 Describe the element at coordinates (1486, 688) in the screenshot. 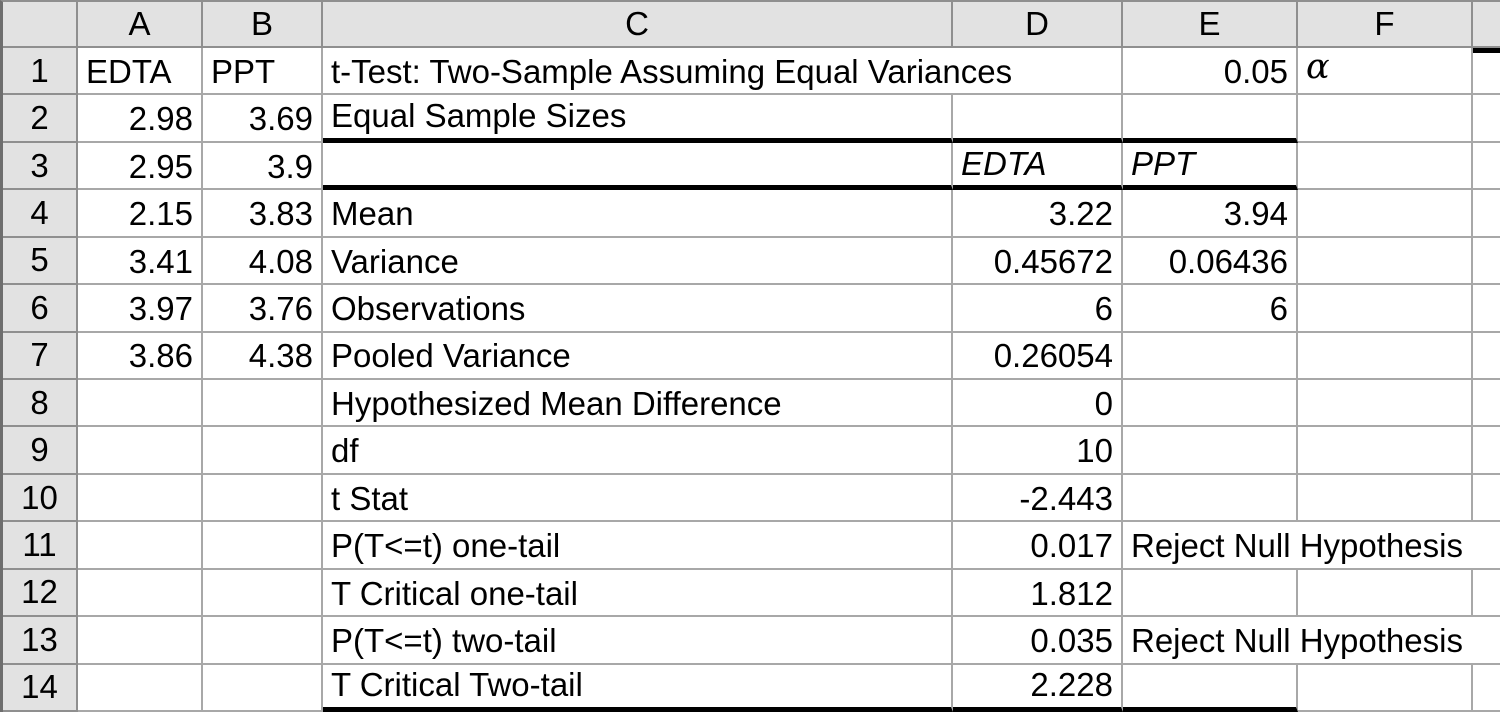

I see `cell-G14` at that location.